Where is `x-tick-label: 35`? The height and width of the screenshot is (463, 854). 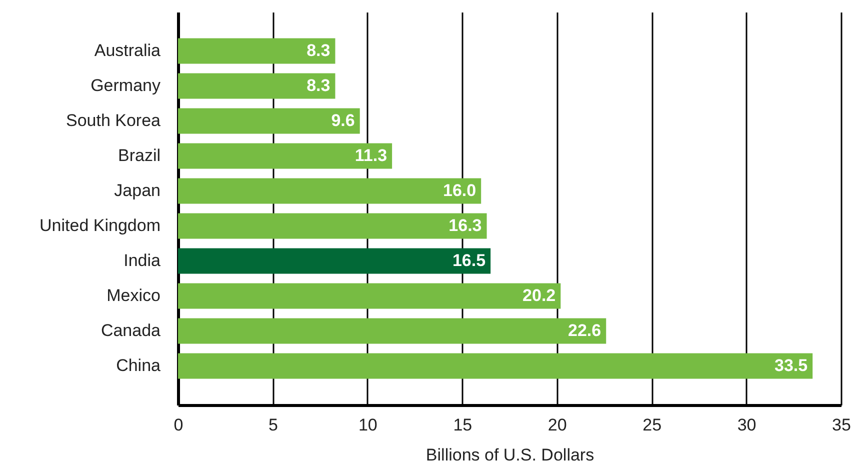 x-tick-label: 35 is located at coordinates (841, 425).